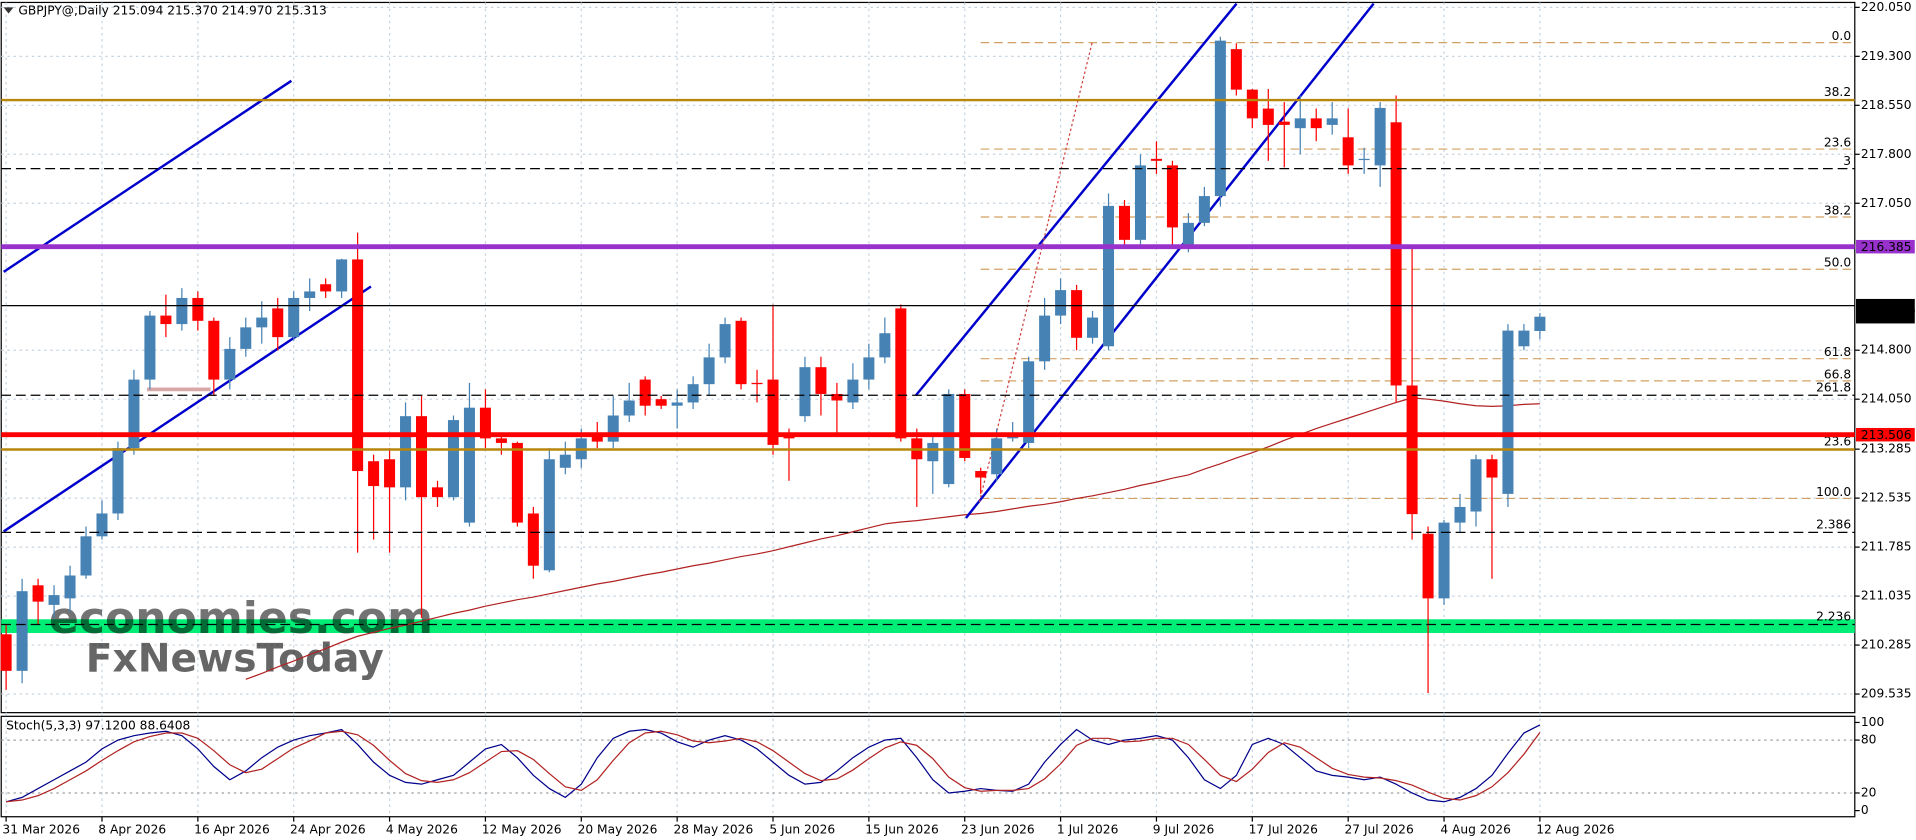  What do you see at coordinates (1837, 210) in the screenshot?
I see `fib-label: 38.2` at bounding box center [1837, 210].